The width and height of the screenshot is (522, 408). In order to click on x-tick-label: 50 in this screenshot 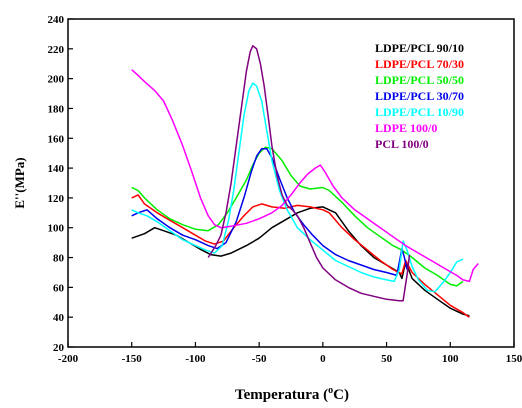, I will do `click(387, 359)`.